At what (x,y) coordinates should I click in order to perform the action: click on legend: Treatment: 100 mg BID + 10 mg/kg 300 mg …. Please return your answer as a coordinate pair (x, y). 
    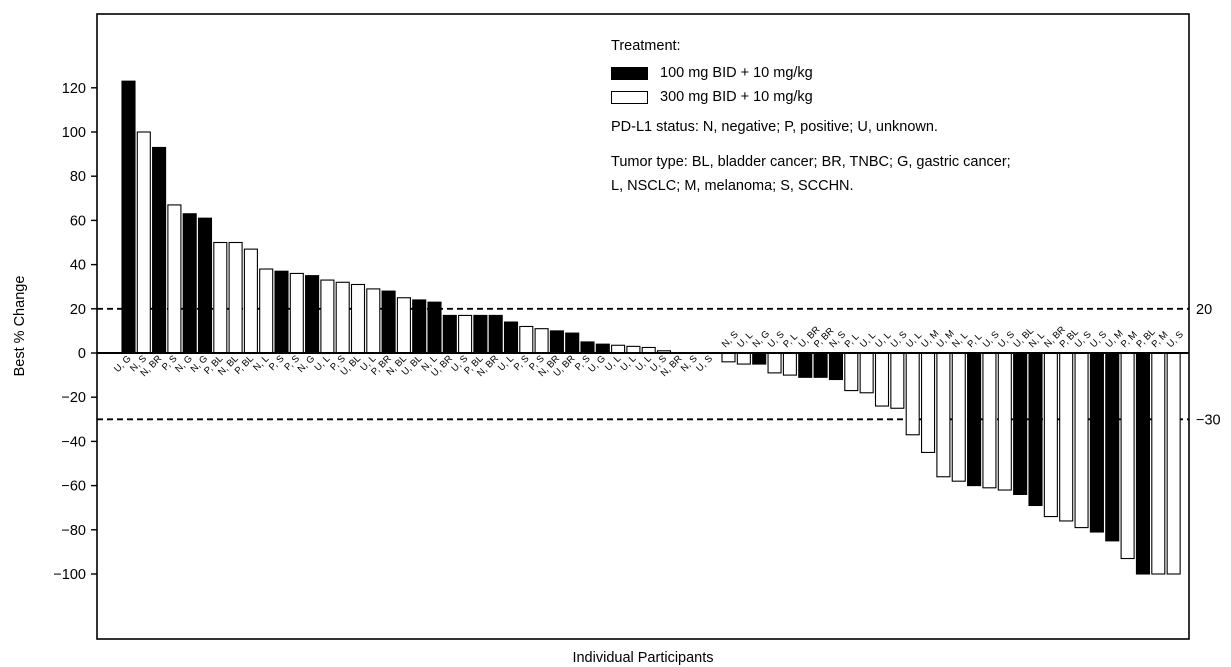
    Looking at the image, I should click on (891, 118).